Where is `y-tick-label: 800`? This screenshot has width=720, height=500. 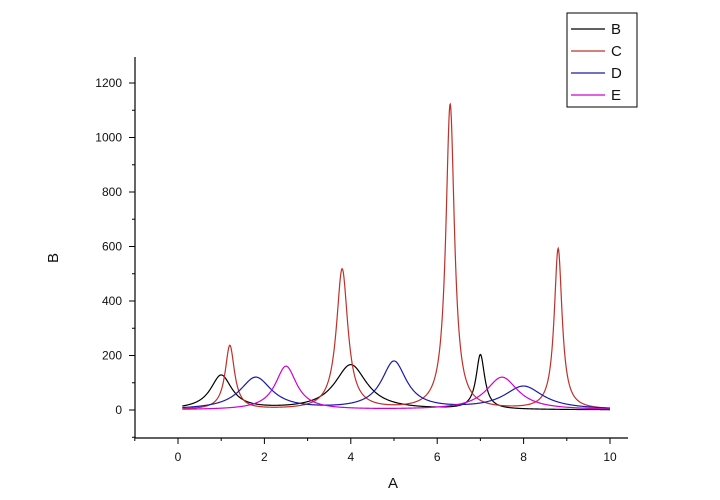 y-tick-label: 800 is located at coordinates (112, 192).